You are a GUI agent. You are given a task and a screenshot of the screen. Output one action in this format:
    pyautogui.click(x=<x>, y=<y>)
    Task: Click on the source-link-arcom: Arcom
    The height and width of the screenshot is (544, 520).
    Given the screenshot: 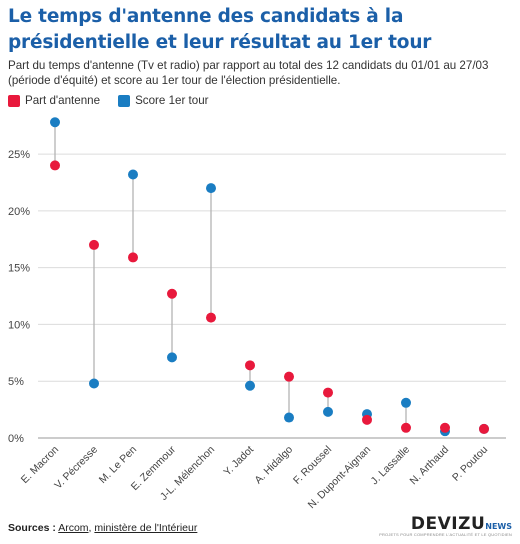 What is the action you would take?
    pyautogui.click(x=73, y=528)
    